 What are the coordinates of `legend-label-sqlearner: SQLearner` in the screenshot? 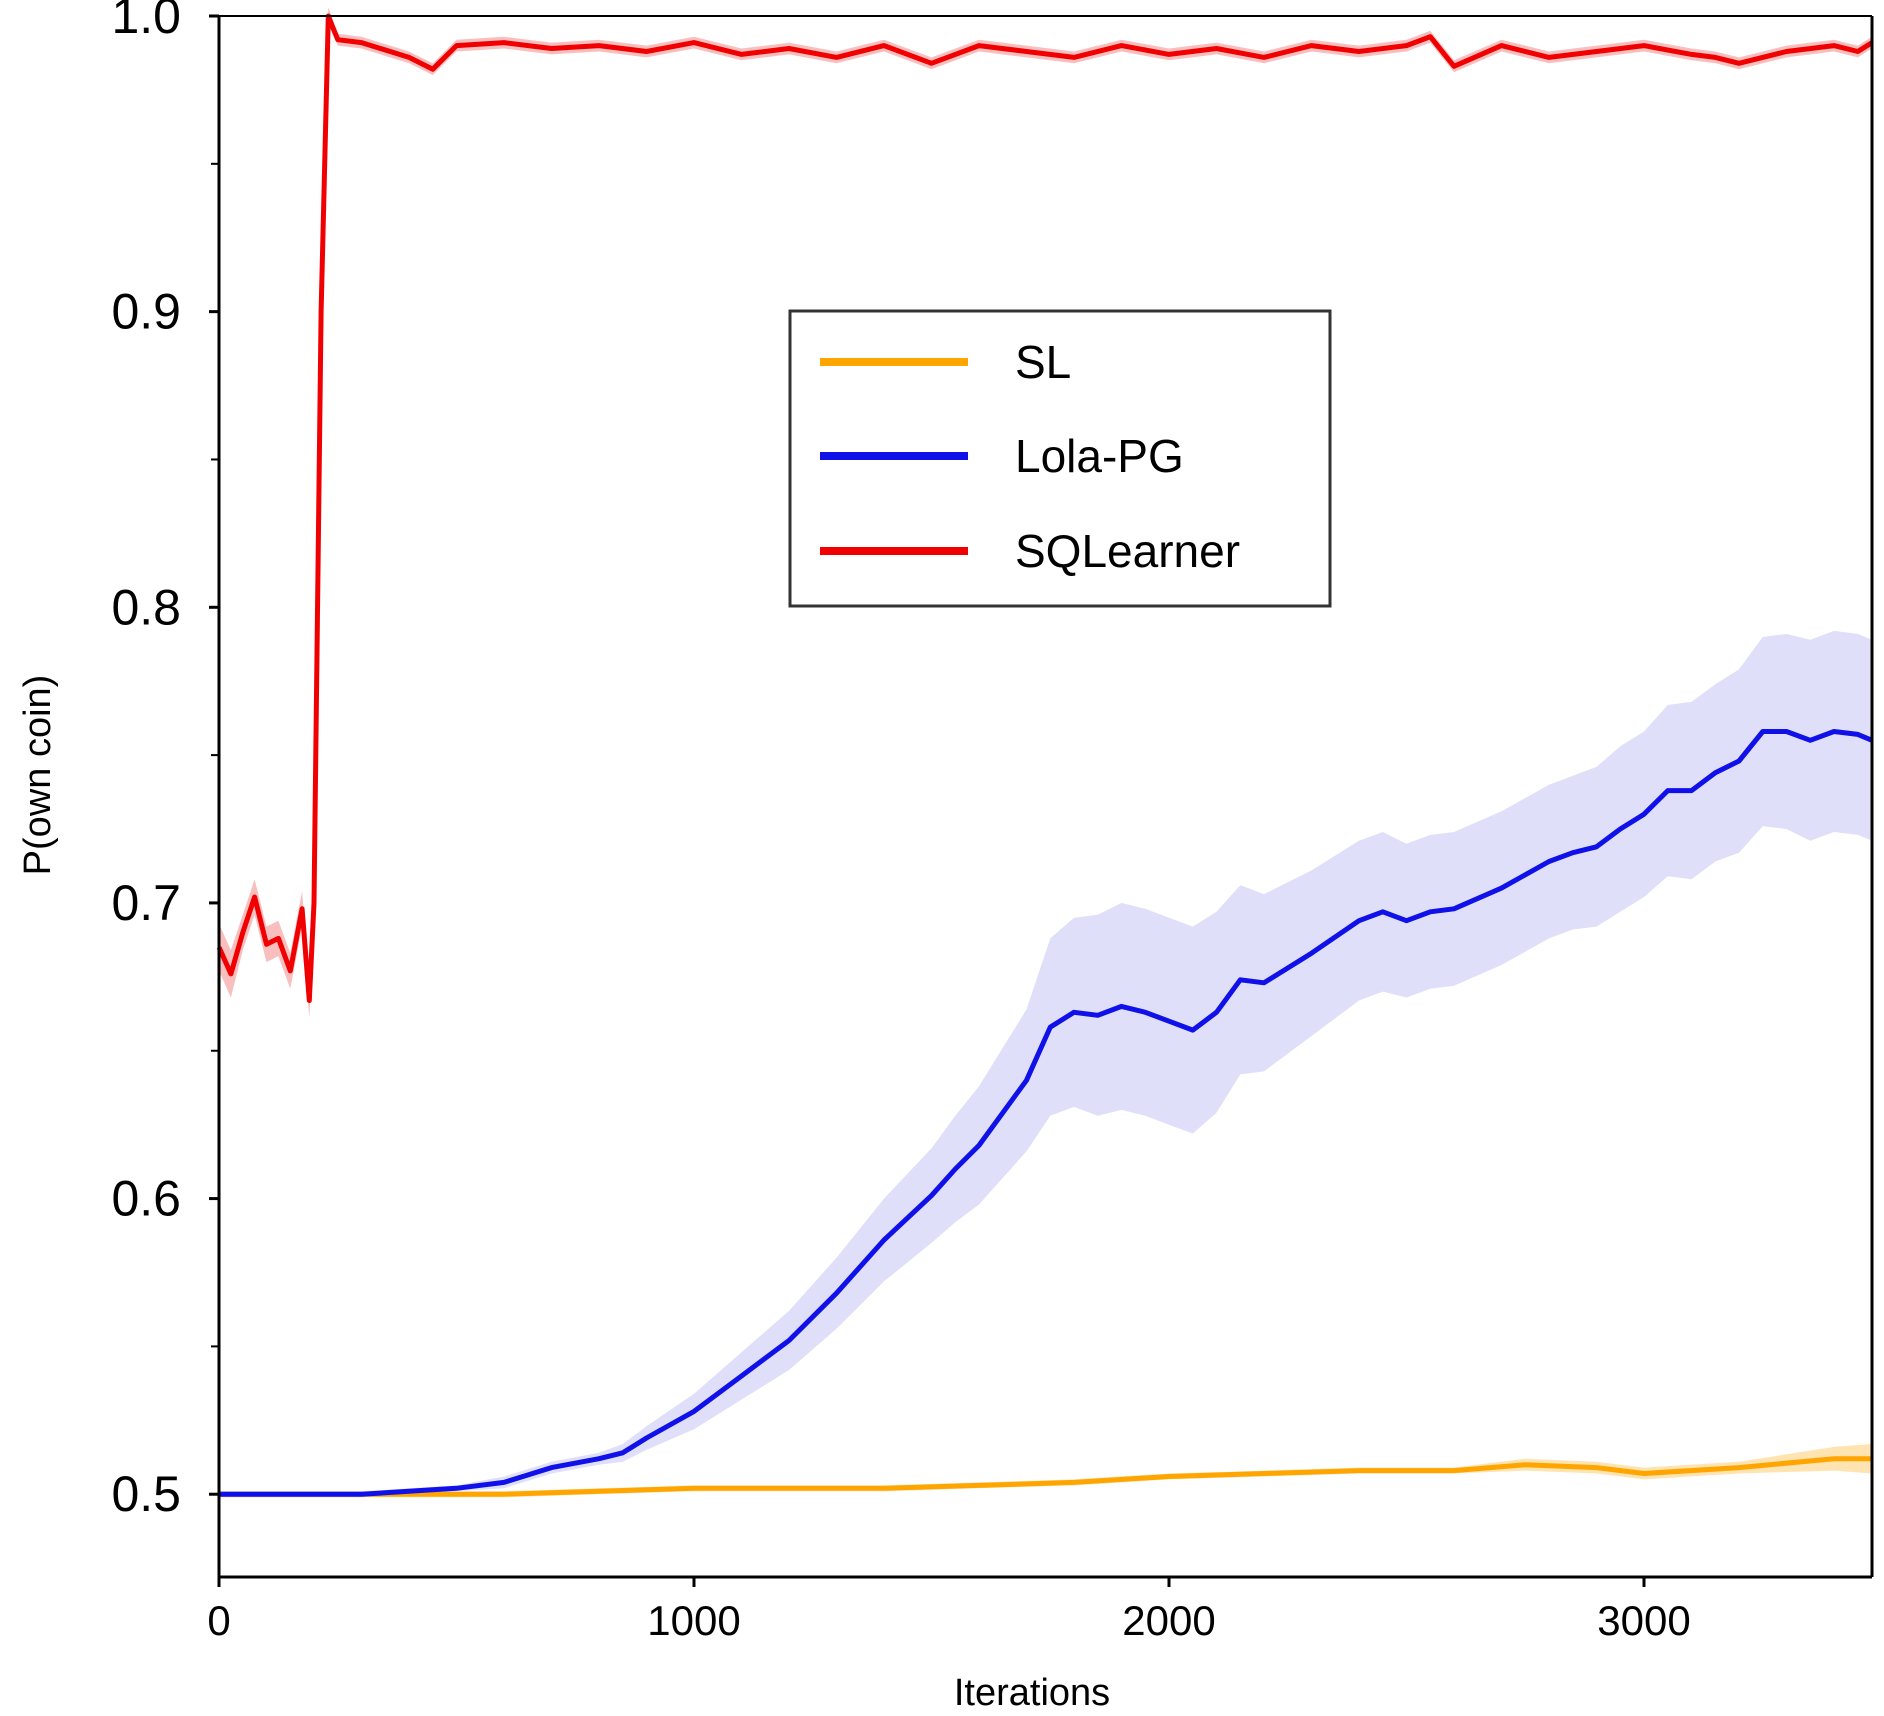 It's located at (1127, 551).